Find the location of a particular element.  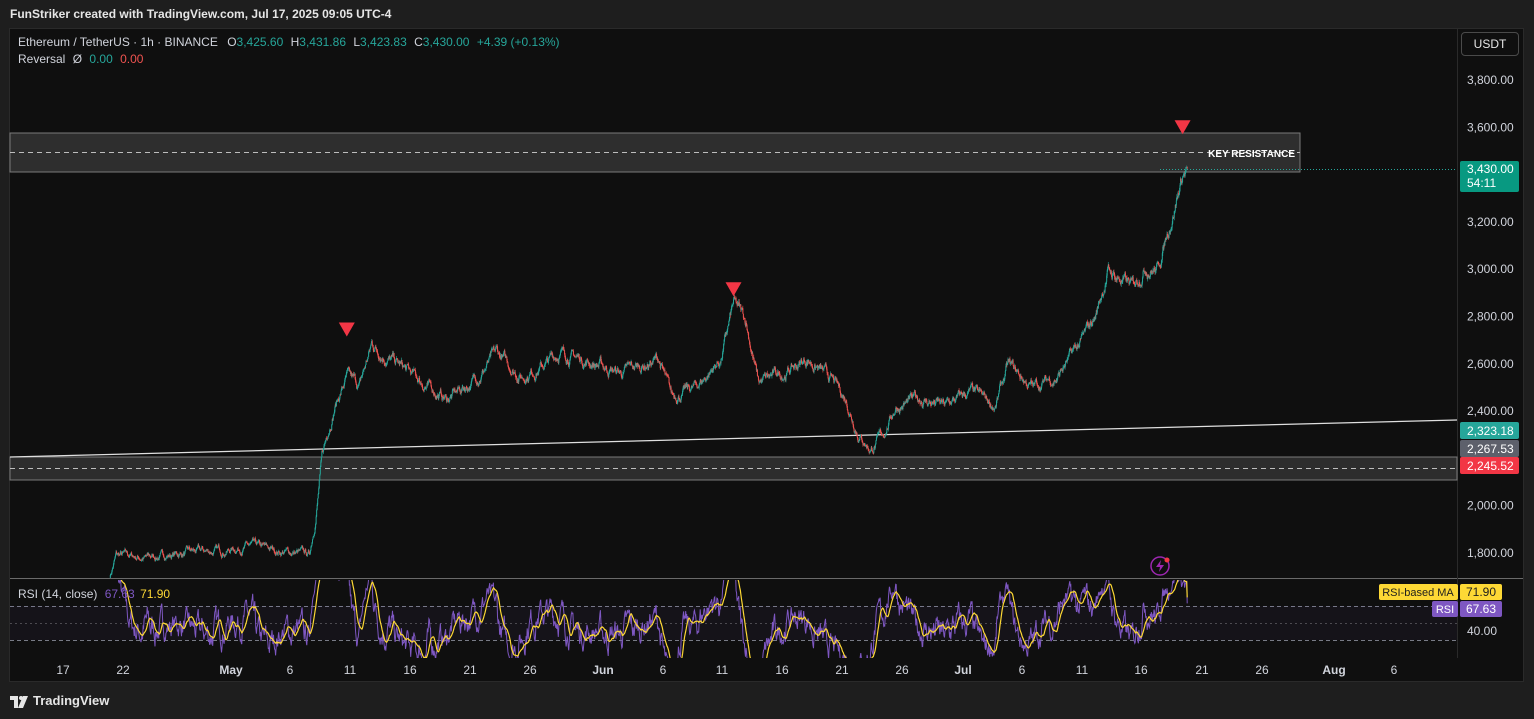

open-value: 3,425.60 is located at coordinates (260, 42).